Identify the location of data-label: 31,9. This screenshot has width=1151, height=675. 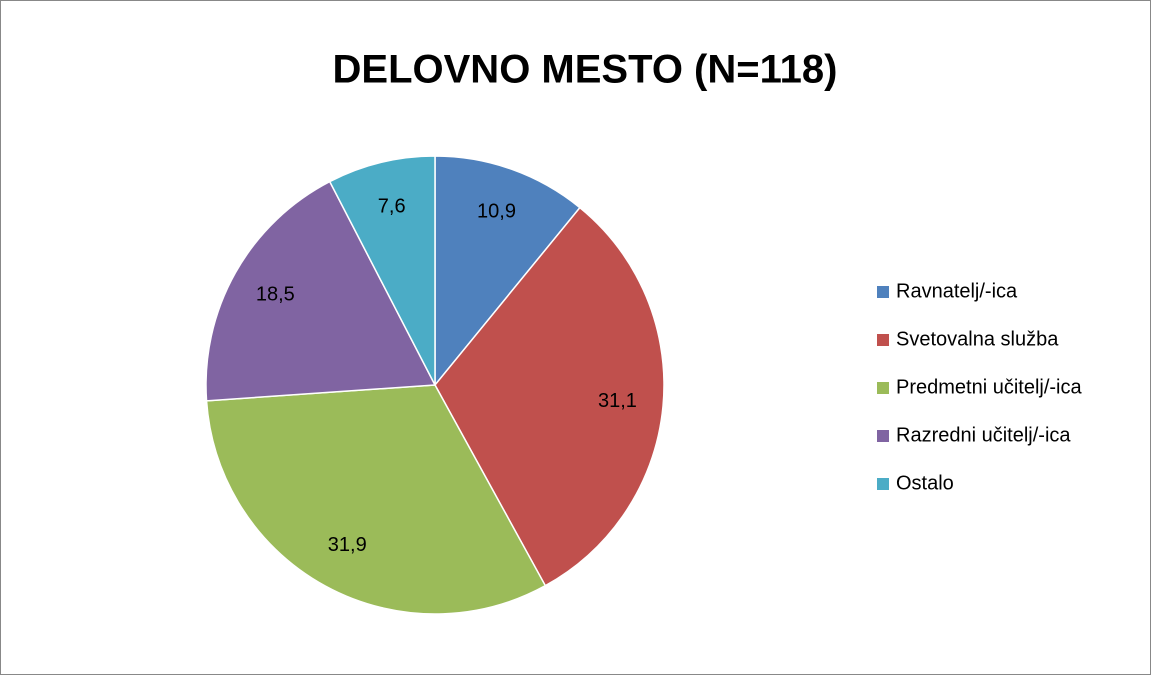
(347, 545).